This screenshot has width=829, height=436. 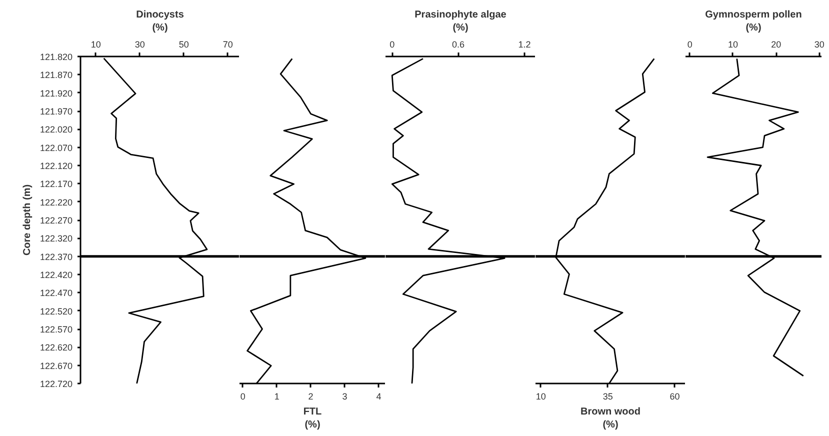 What do you see at coordinates (56, 57) in the screenshot?
I see `y-tick-label: 121.820` at bounding box center [56, 57].